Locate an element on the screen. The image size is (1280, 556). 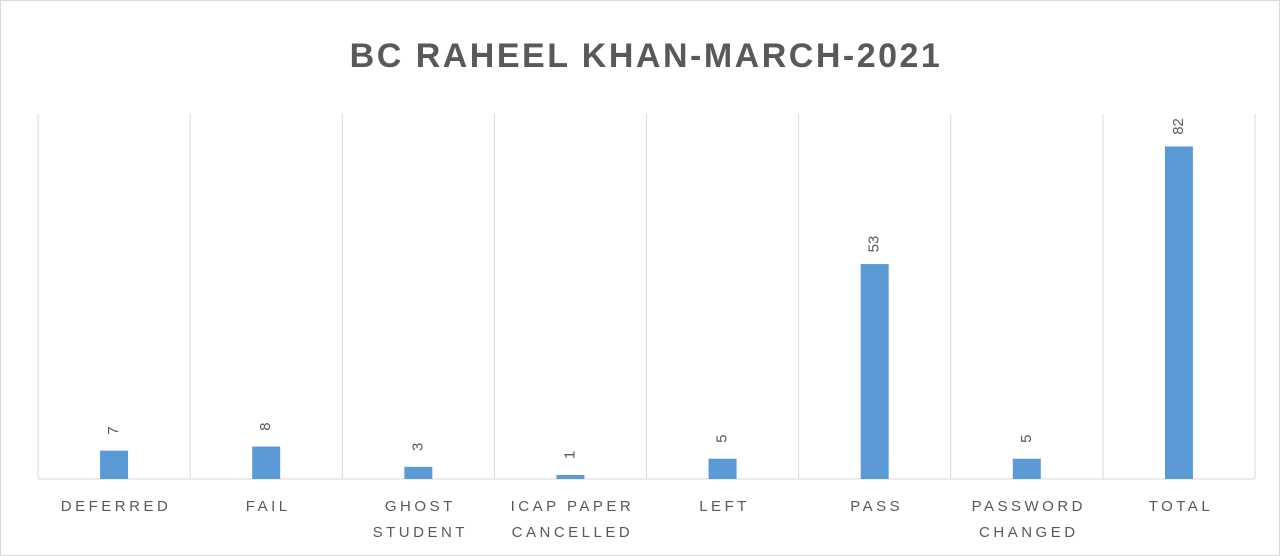
data-label: 8 is located at coordinates (265, 426).